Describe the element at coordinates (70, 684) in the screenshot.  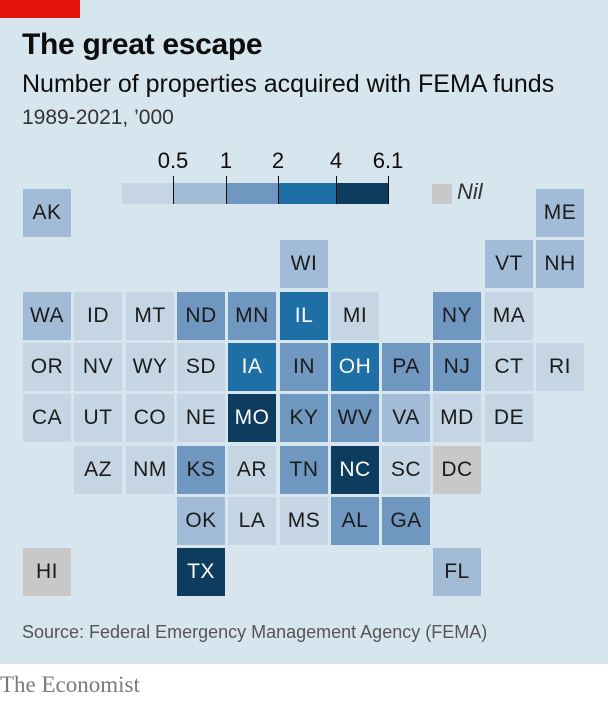
I see `publisher-logo: The Economist` at that location.